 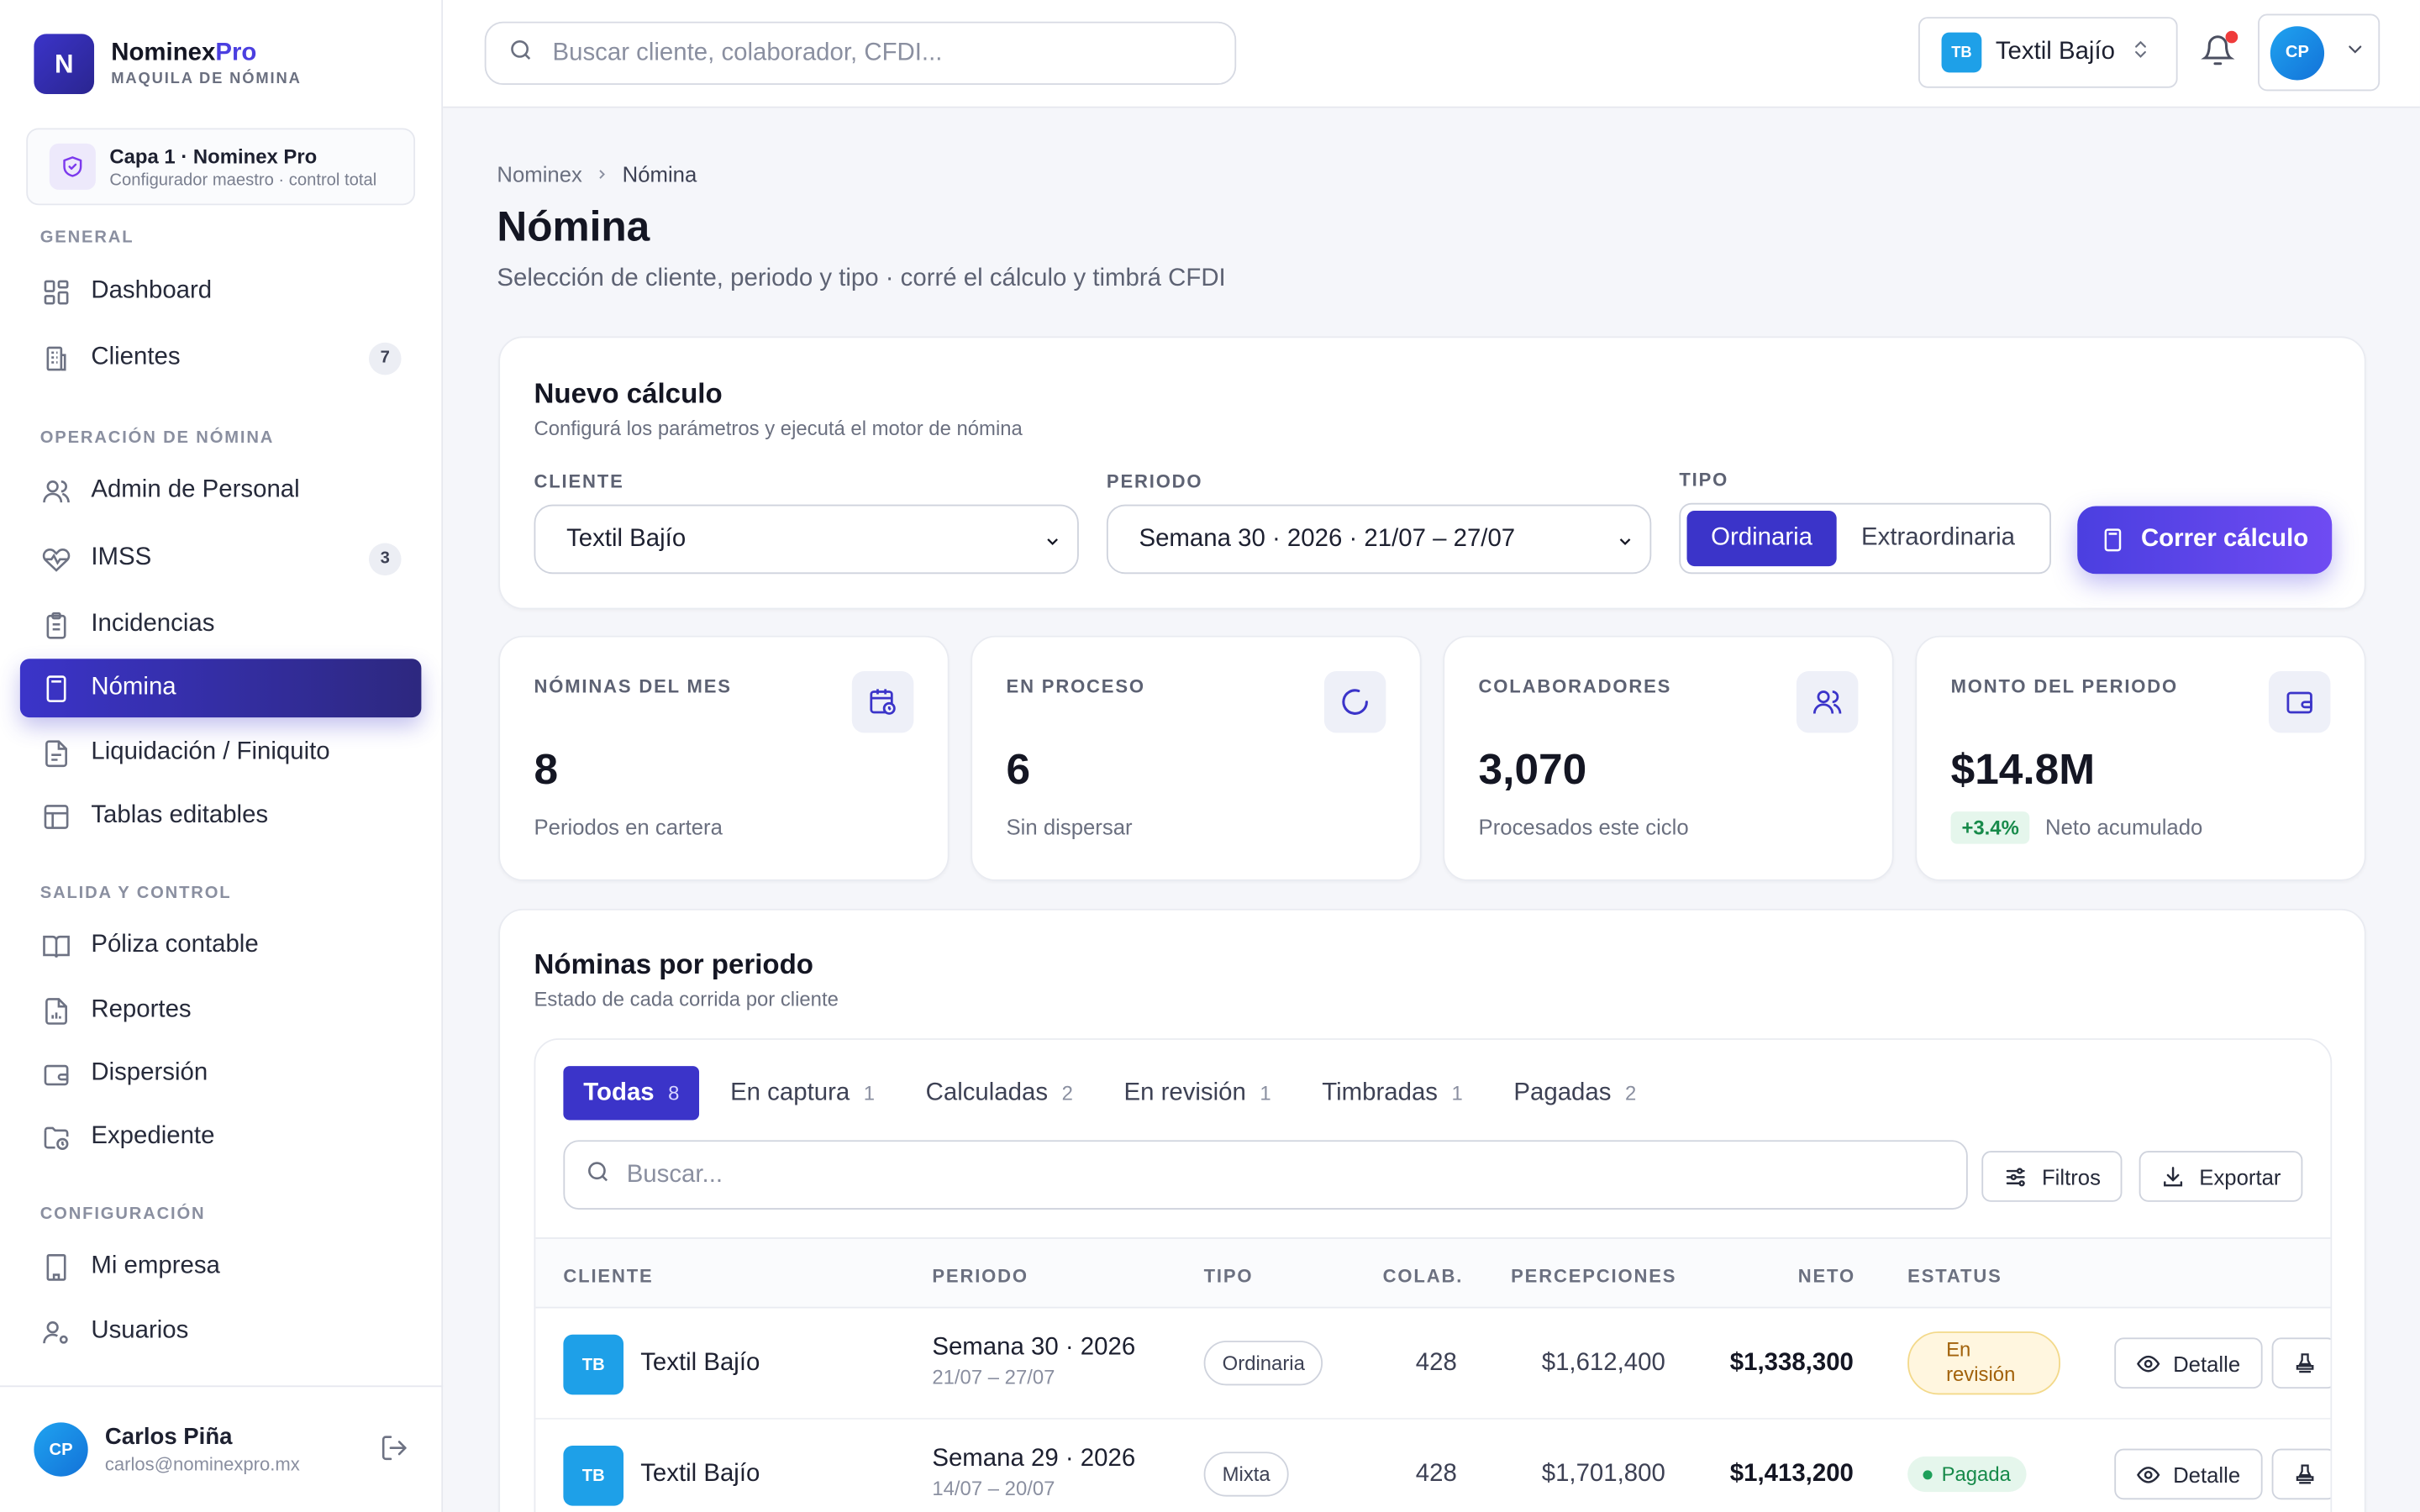 I want to click on period-name: Semana 30 · 2026, so click(x=1034, y=1347).